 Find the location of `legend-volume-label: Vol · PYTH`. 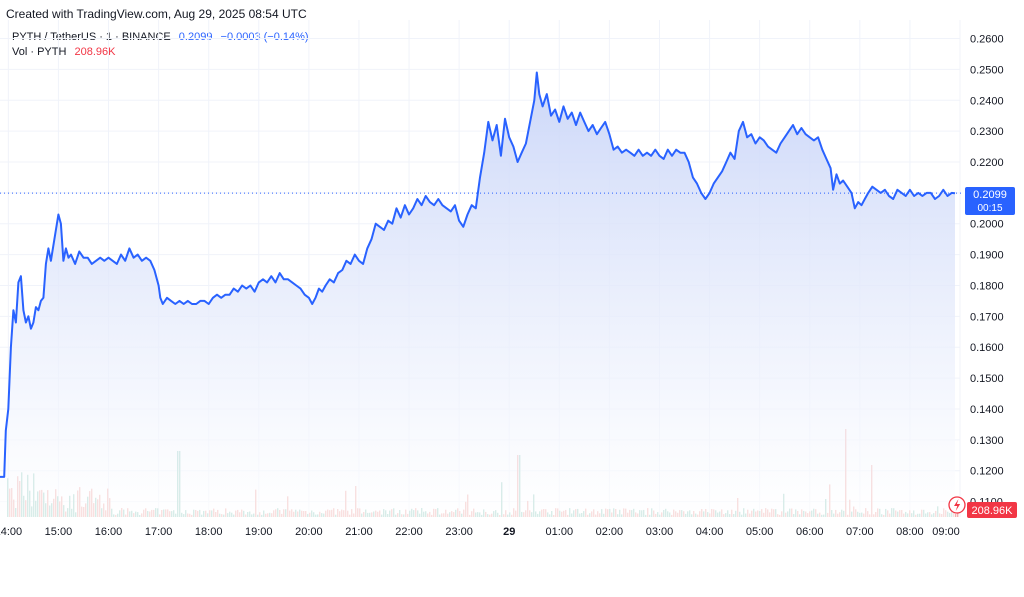

legend-volume-label: Vol · PYTH is located at coordinates (39, 52).